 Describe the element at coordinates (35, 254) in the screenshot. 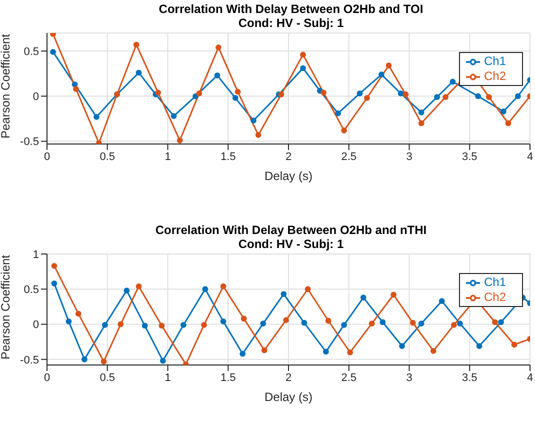

I see `y-tick-label: 1` at that location.